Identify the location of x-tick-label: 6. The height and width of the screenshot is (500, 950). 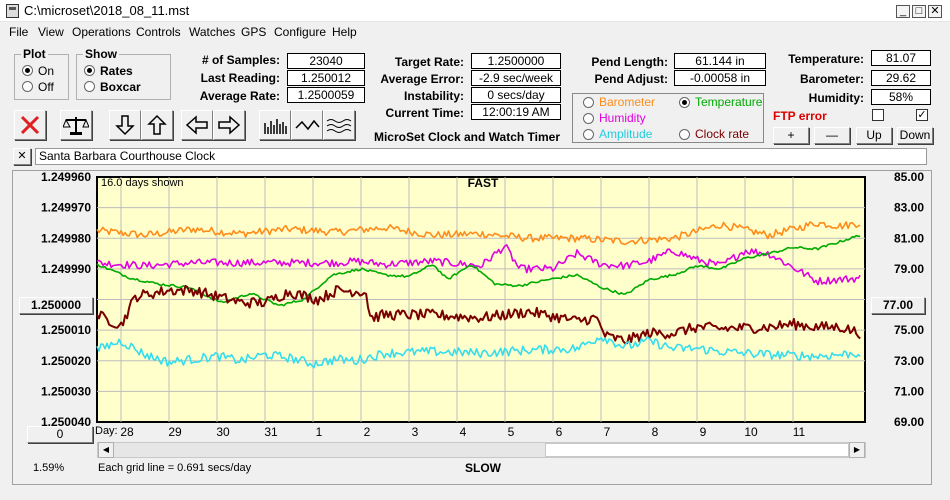
(559, 432).